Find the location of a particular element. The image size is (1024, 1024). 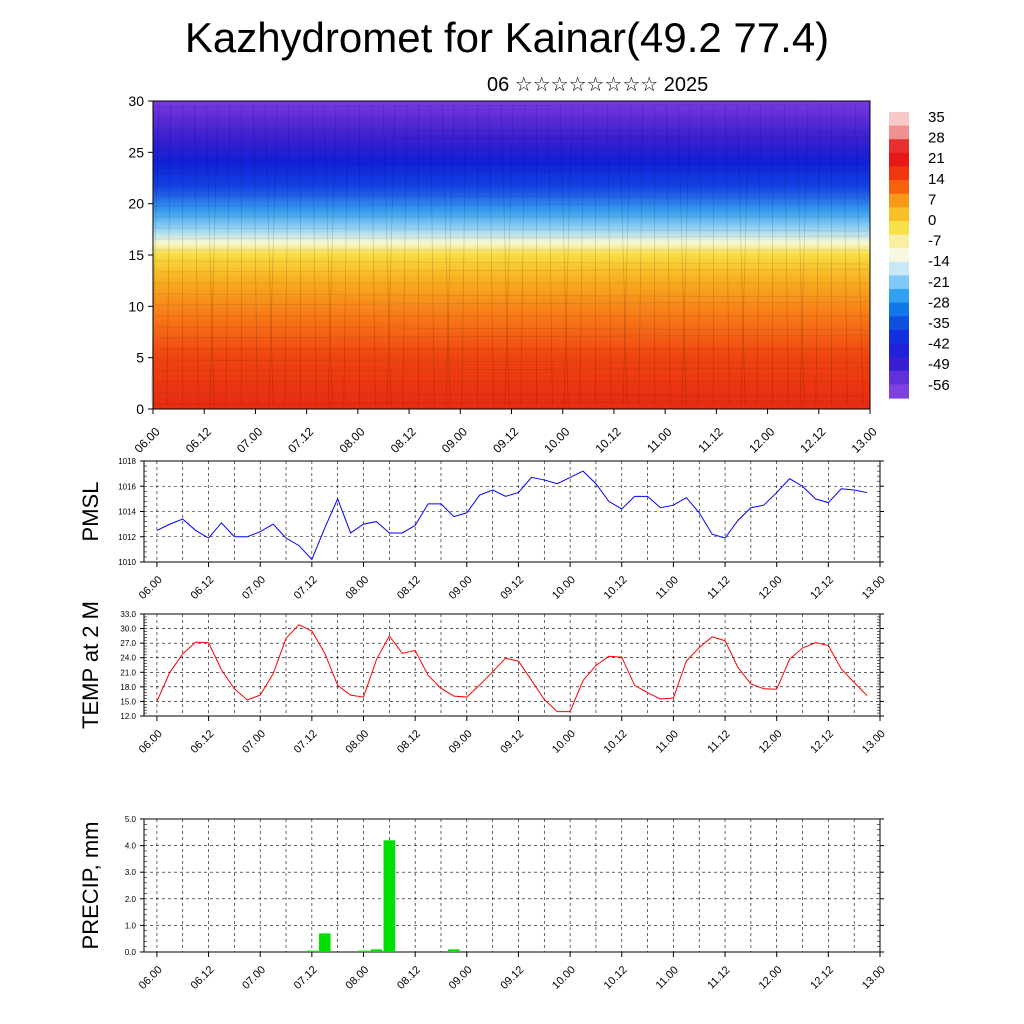

x-tick-label: 08.12 is located at coordinates (409, 978).